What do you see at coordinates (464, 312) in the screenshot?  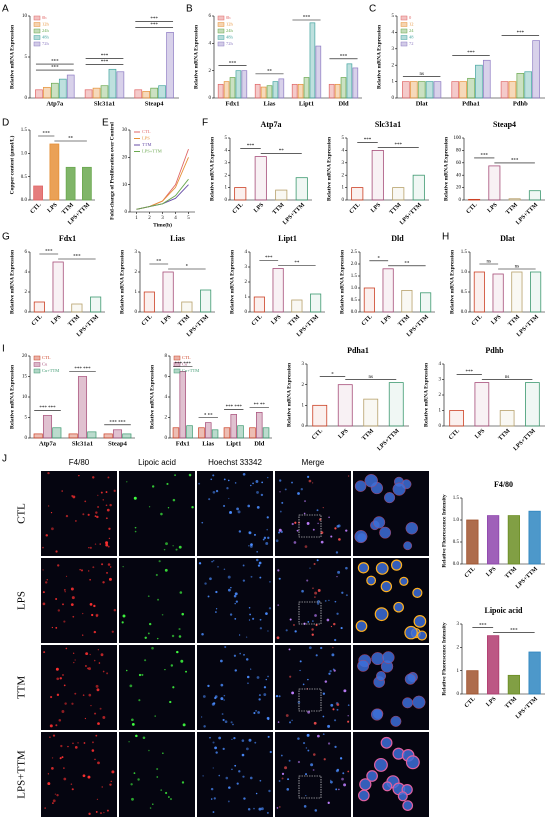 I see `y-tick-label: 0.0` at bounding box center [464, 312].